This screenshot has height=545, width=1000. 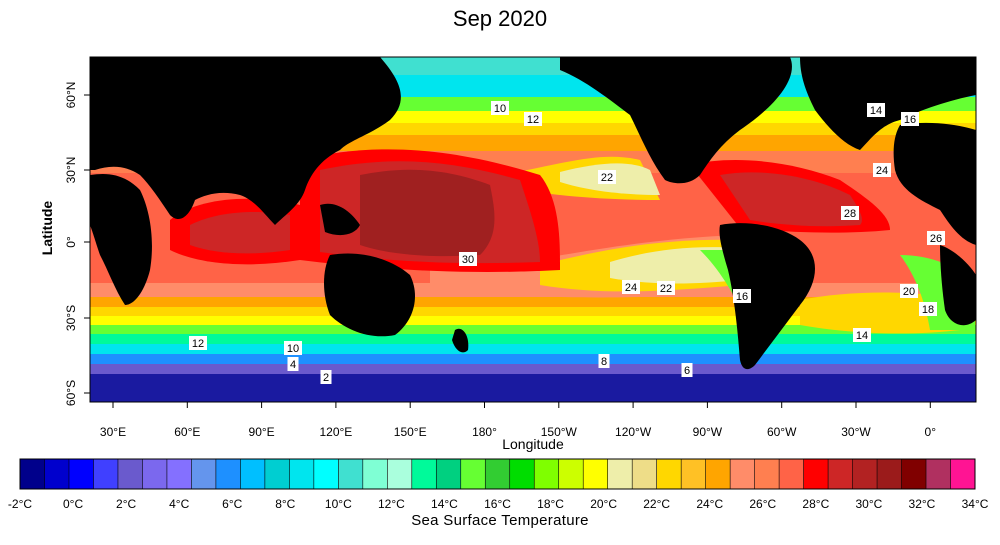 I want to click on band-south-orange, so click(x=533, y=302).